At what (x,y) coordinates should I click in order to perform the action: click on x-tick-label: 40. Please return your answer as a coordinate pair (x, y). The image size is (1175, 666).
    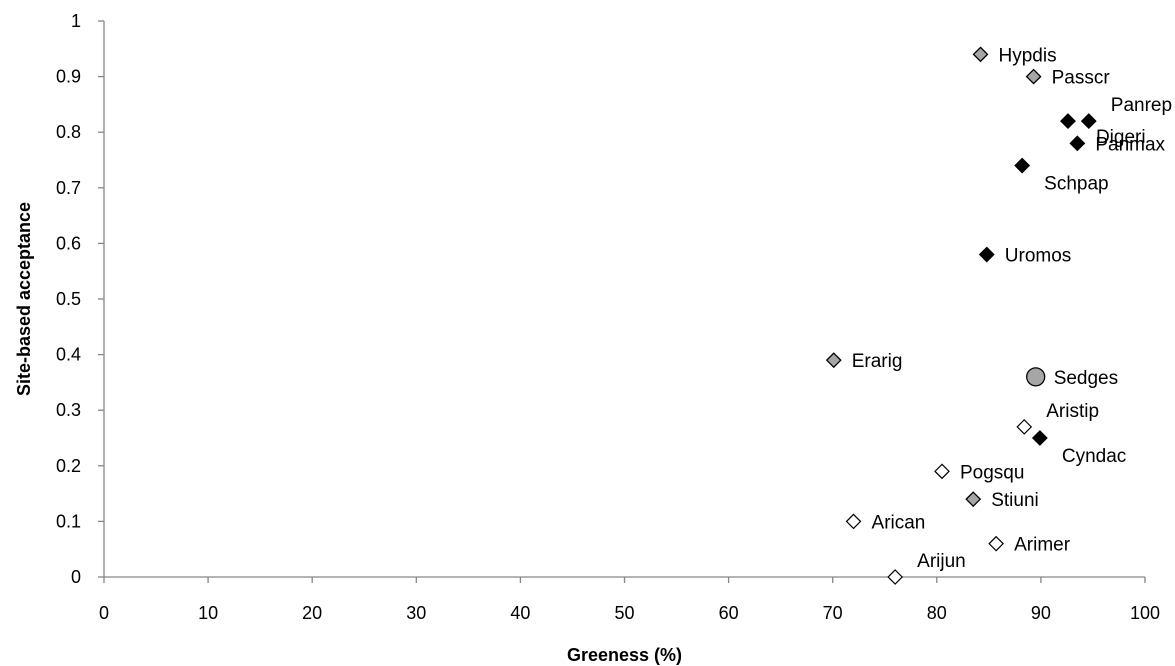
    Looking at the image, I should click on (520, 613).